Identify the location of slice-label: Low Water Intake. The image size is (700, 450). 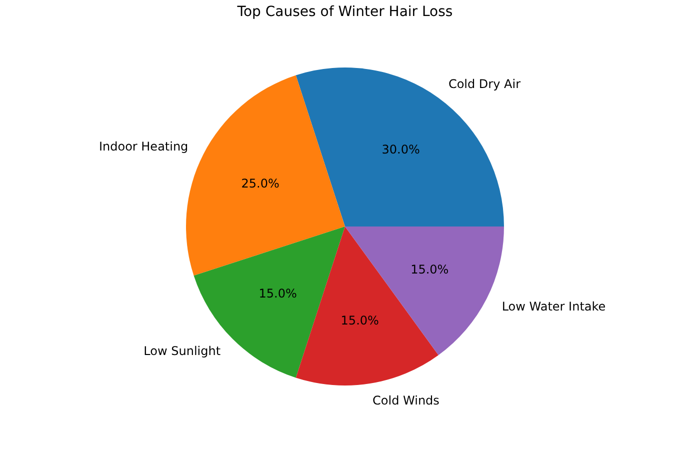
(554, 306).